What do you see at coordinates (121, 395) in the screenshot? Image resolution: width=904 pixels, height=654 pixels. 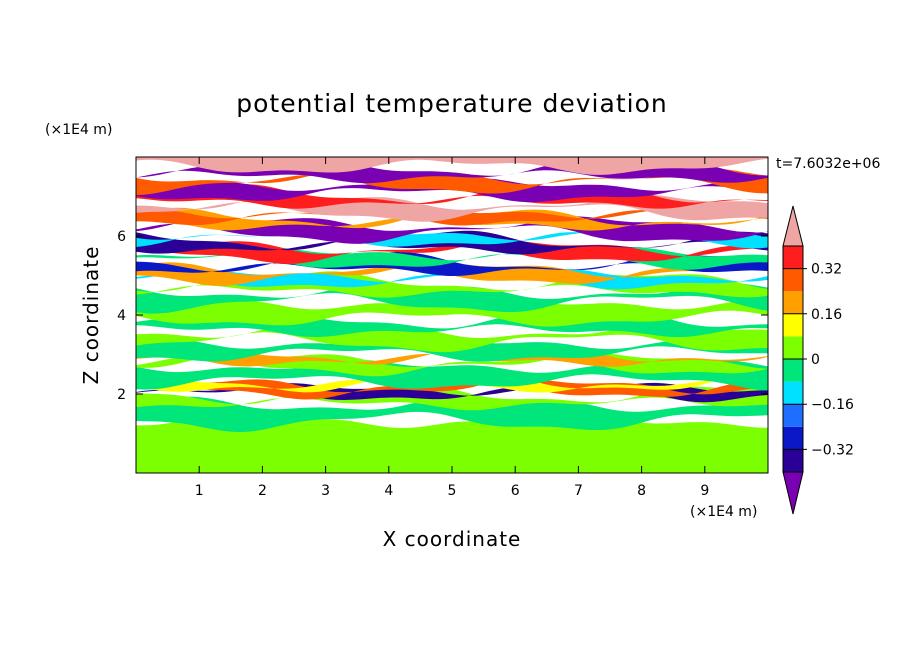 I see `y-tick-label: 2` at bounding box center [121, 395].